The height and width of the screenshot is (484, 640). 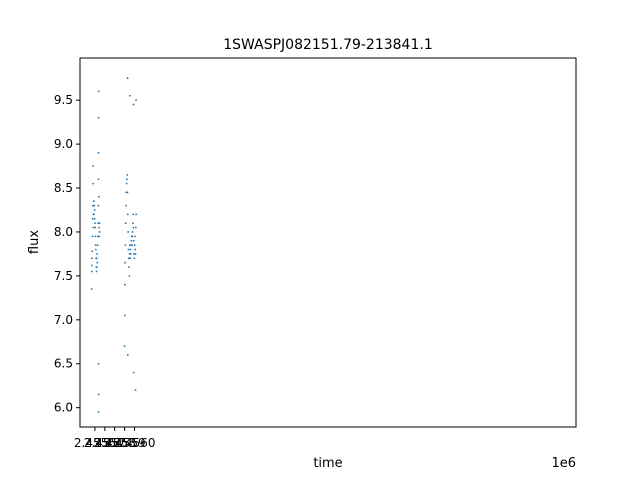 I want to click on x-tick-label: 2.4560, so click(x=135, y=443).